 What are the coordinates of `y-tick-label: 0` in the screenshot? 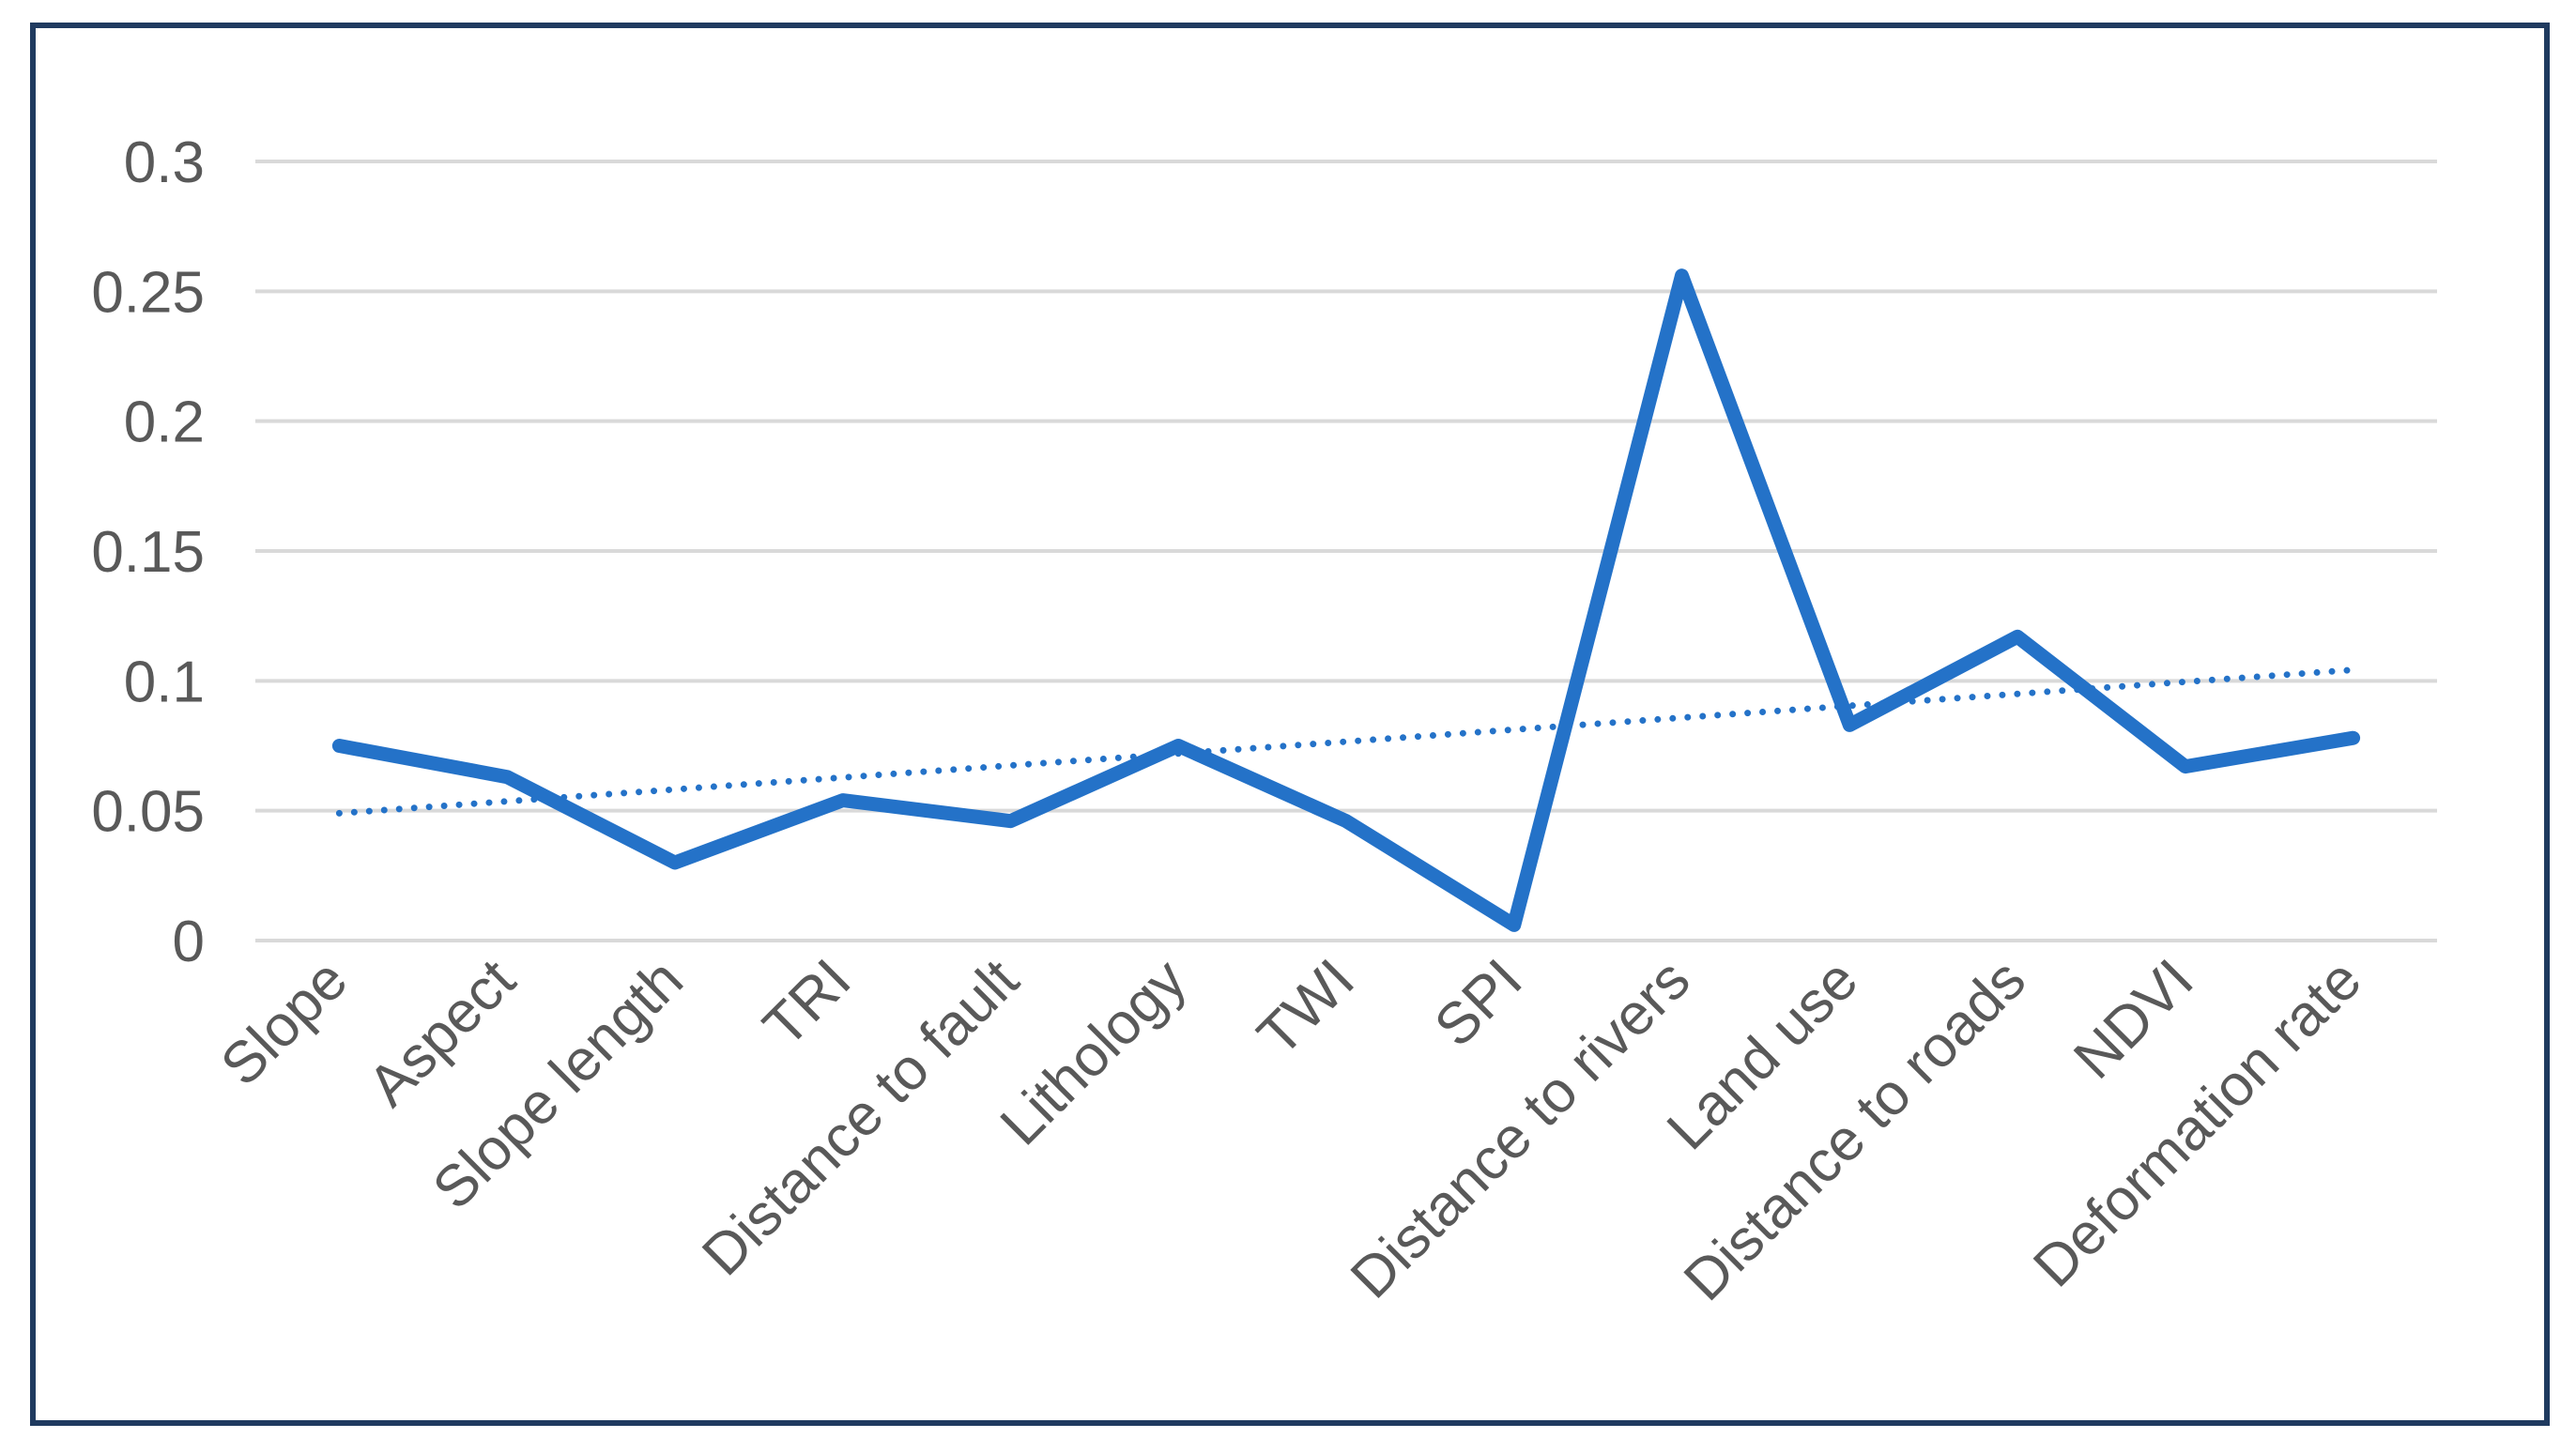 It's located at (189, 942).